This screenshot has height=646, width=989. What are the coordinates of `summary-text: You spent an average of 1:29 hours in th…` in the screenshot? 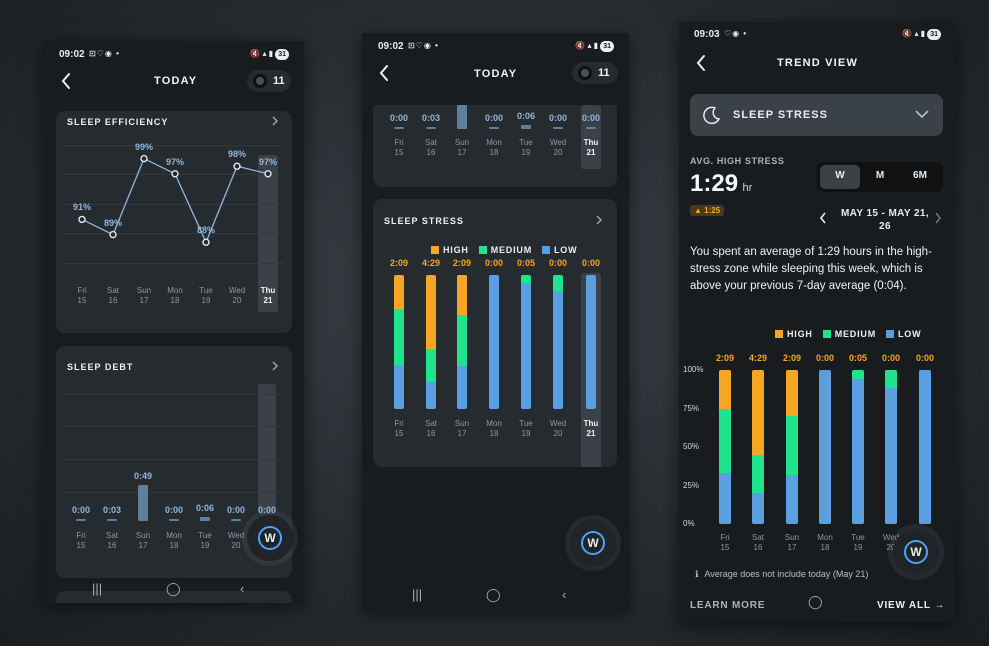 It's located at (811, 269).